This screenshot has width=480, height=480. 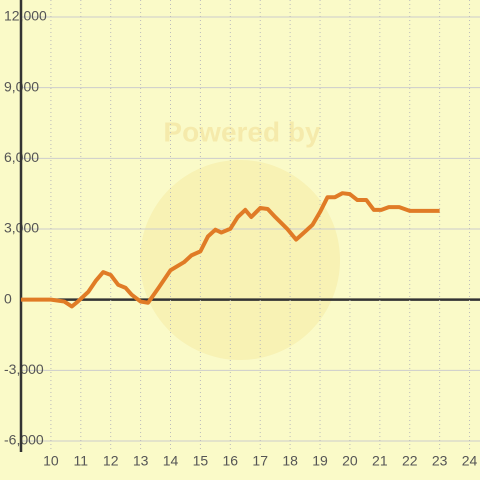 I want to click on x-tick-label: 22, so click(x=410, y=461).